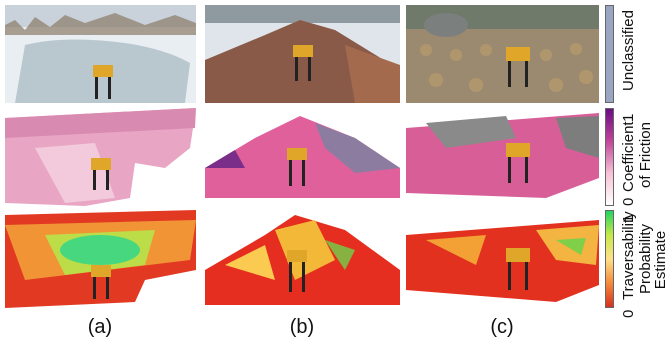  What do you see at coordinates (302, 54) in the screenshot?
I see `photo-b` at bounding box center [302, 54].